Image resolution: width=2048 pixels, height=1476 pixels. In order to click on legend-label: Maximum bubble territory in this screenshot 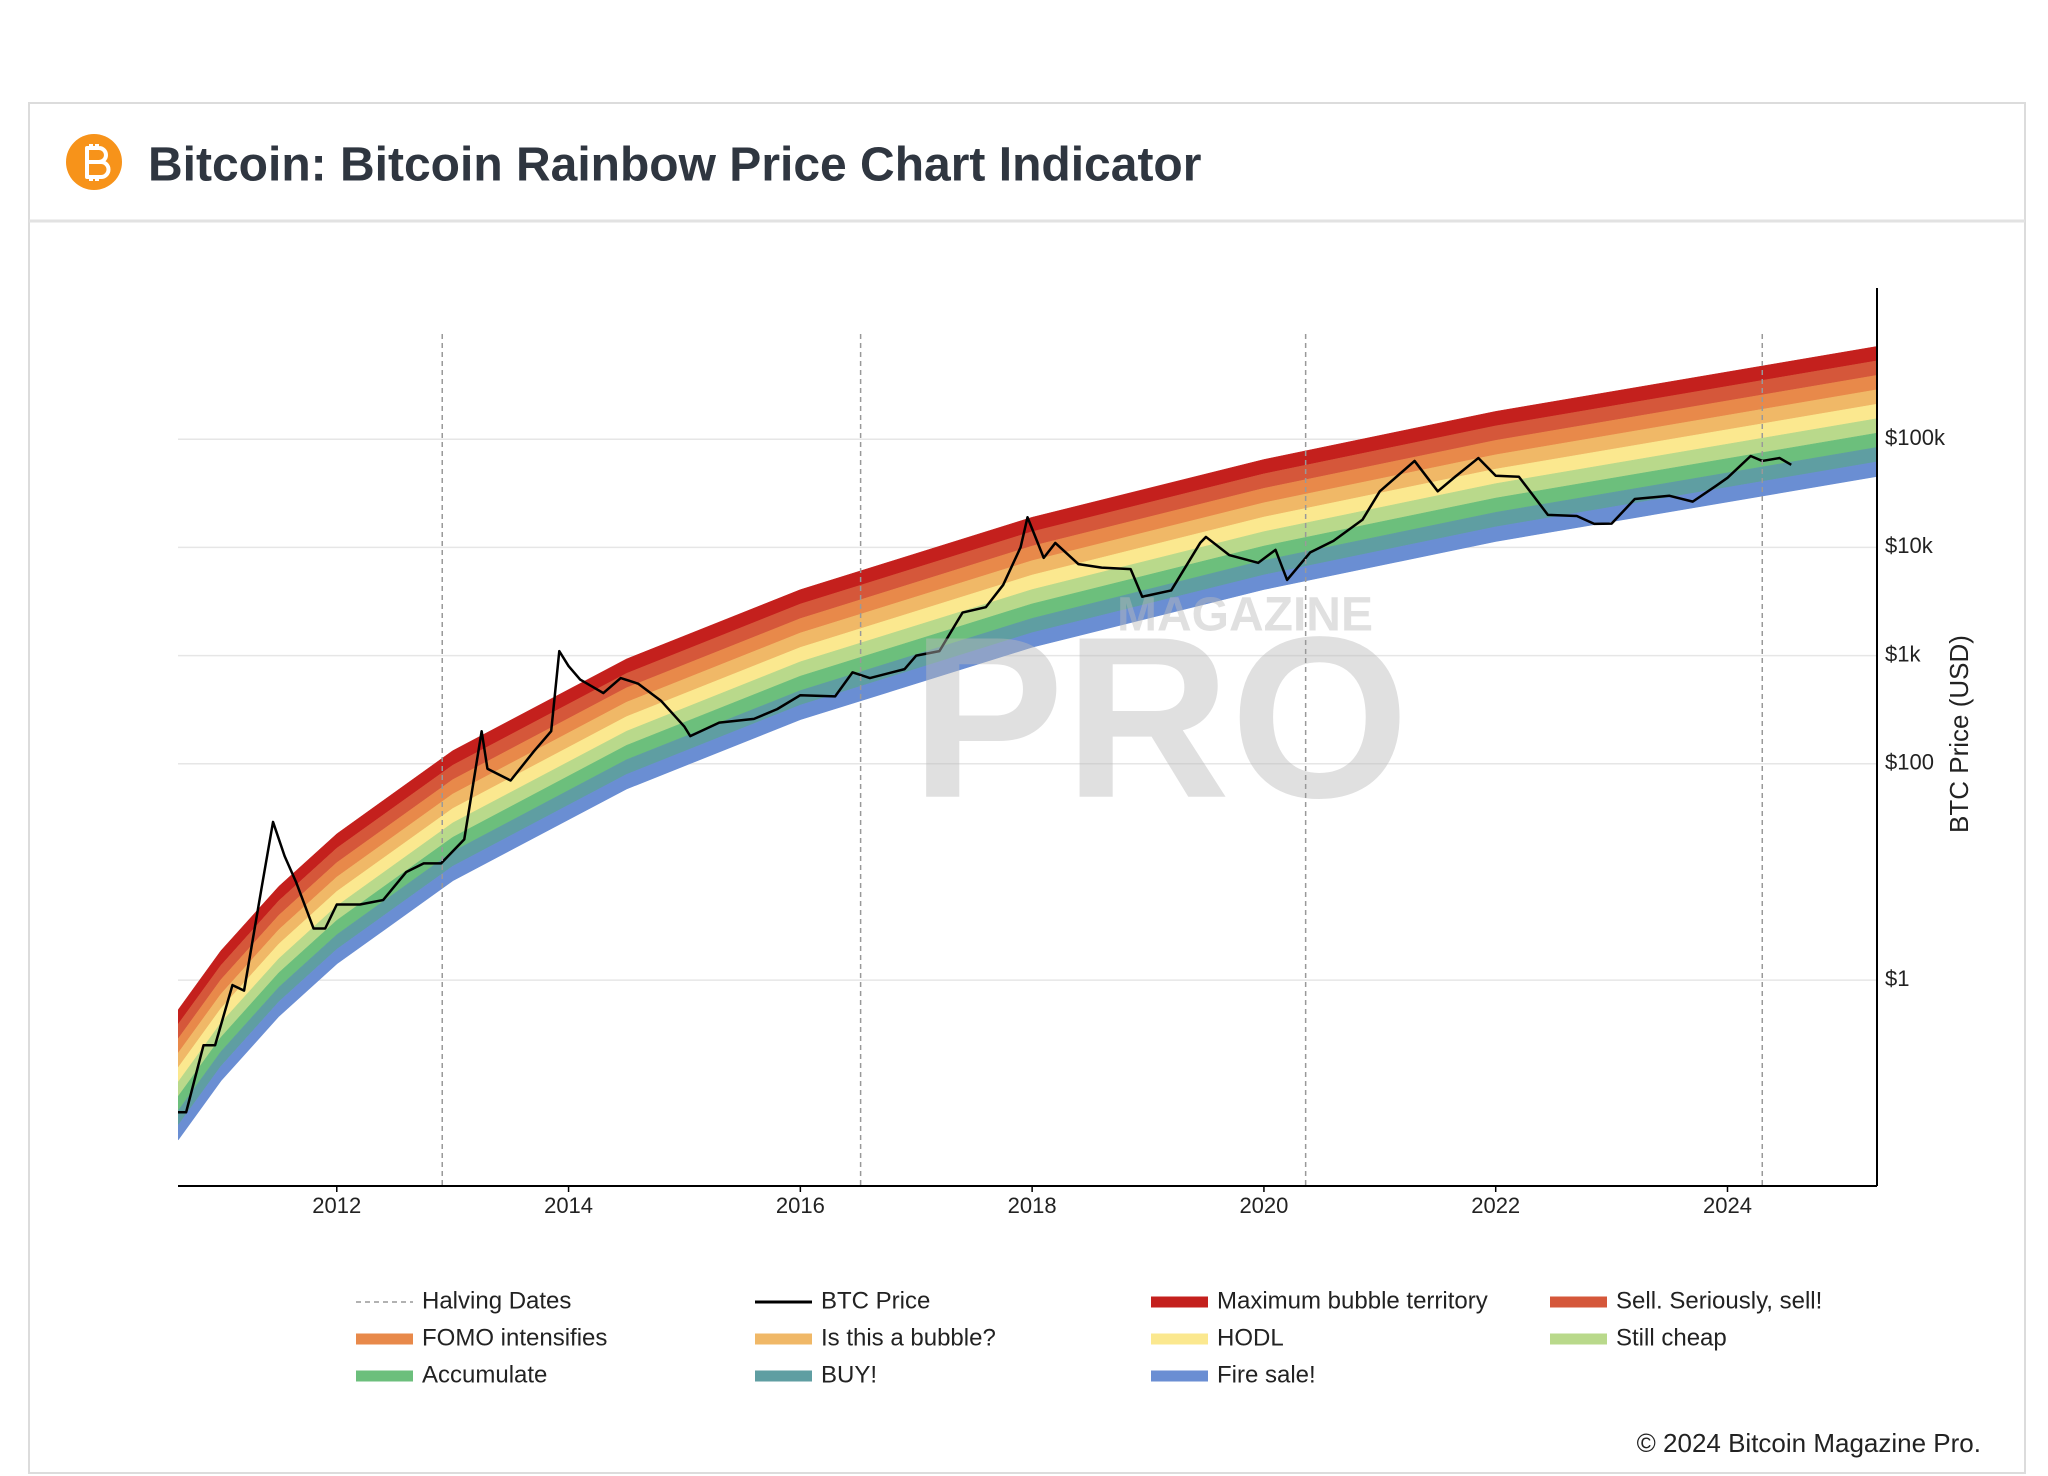, I will do `click(1352, 1300)`.